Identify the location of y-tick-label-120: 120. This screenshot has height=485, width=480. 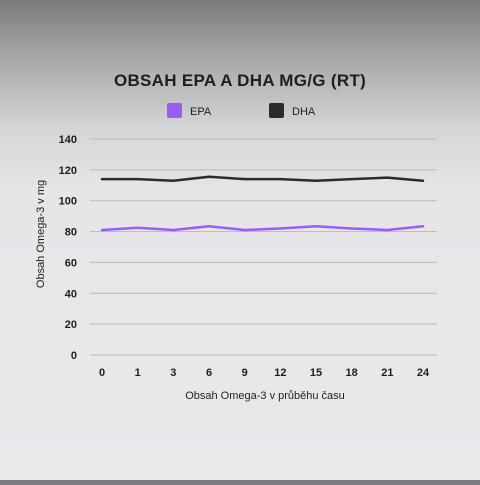
(68, 171).